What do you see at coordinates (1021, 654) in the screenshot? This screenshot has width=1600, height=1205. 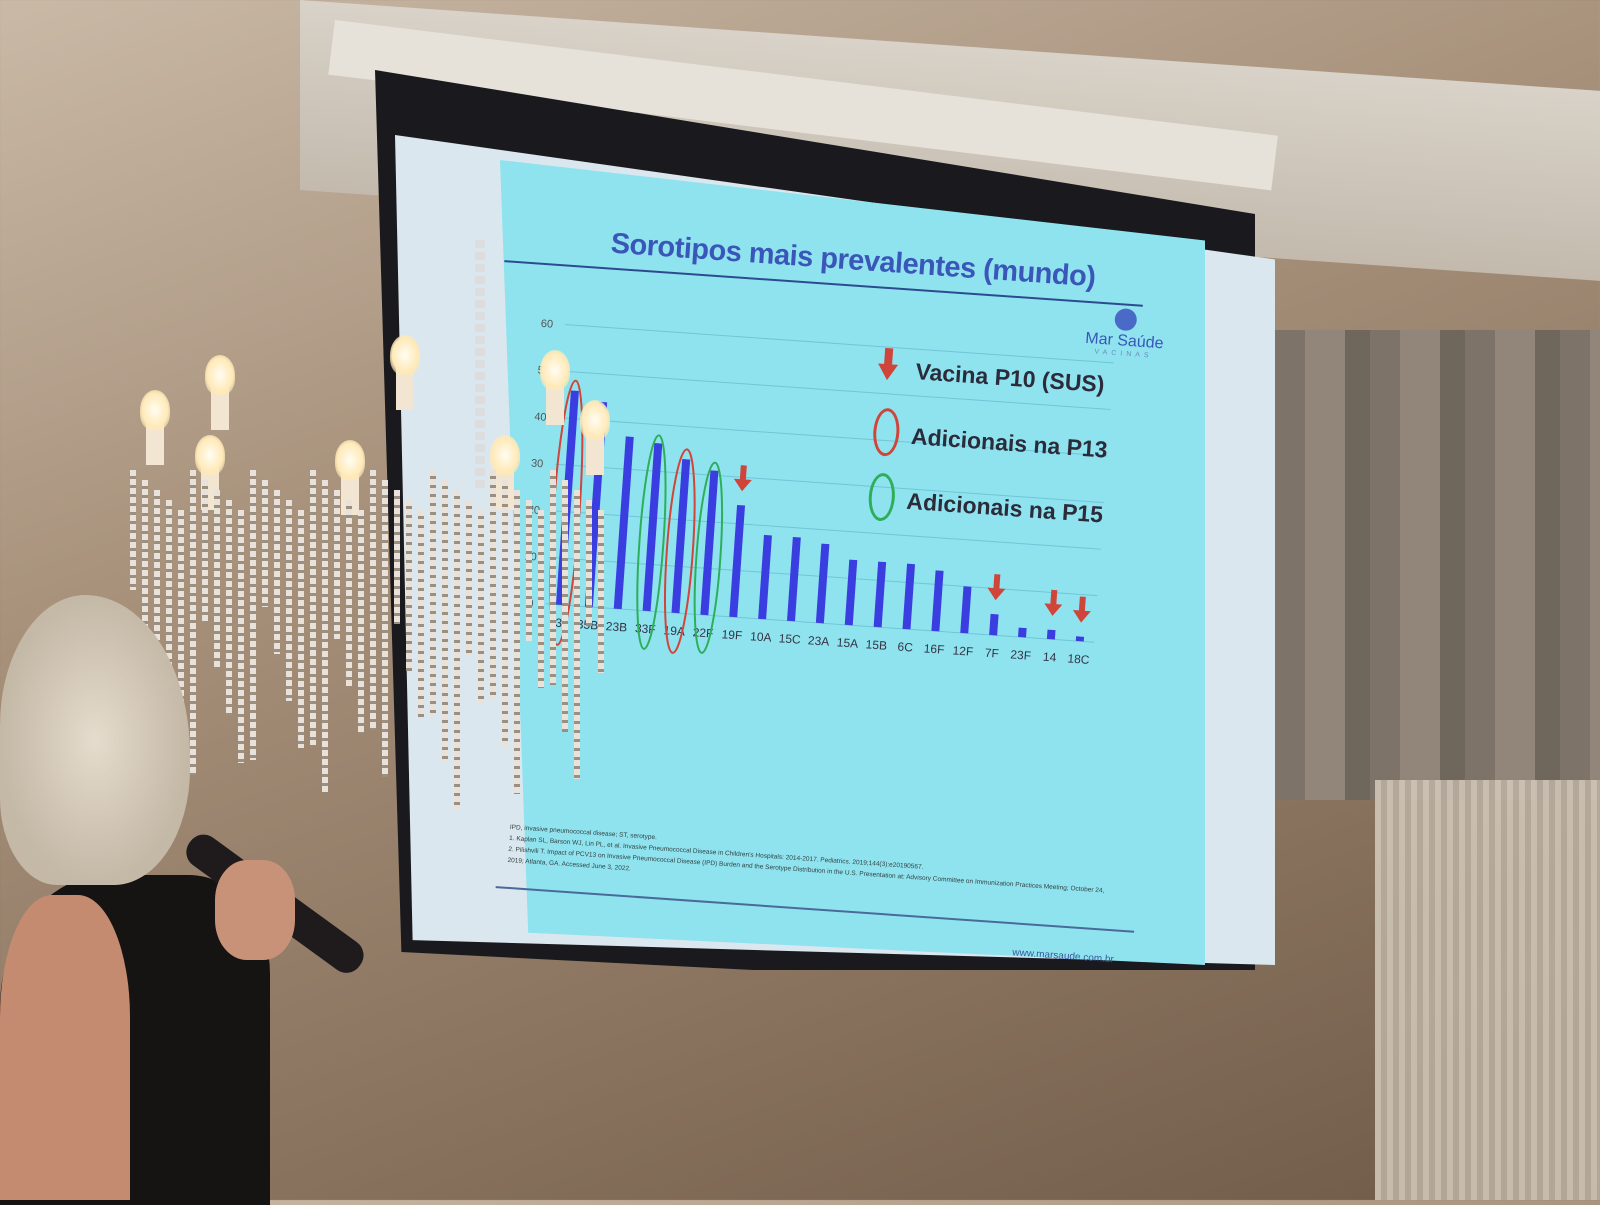 I see `x-tick-label: 23F` at bounding box center [1021, 654].